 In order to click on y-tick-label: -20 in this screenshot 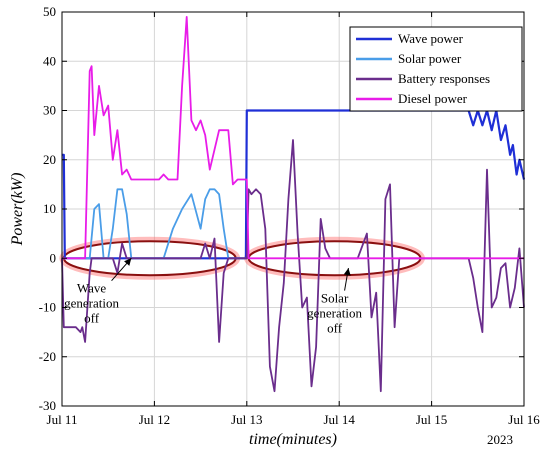, I will do `click(47, 356)`.